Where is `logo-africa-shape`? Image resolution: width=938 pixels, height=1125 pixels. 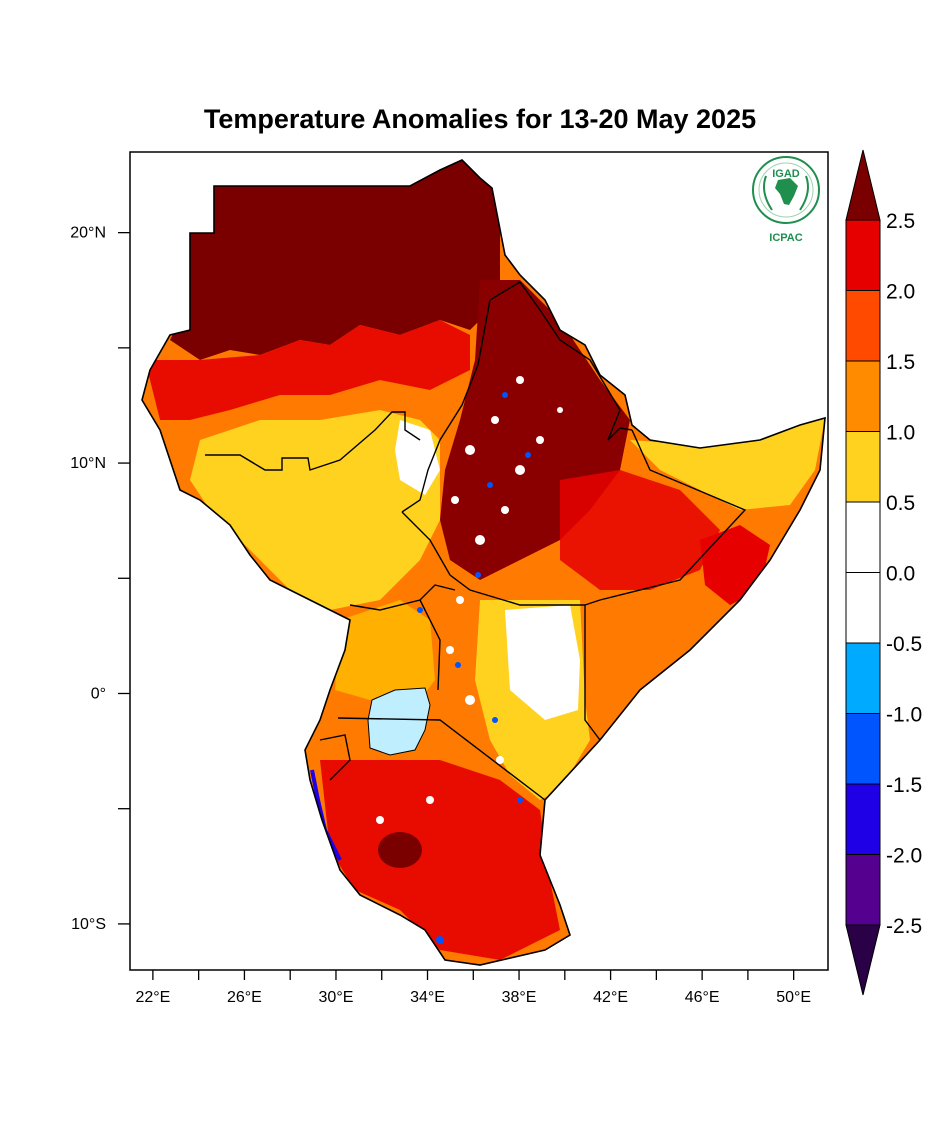
logo-africa-shape is located at coordinates (786, 191).